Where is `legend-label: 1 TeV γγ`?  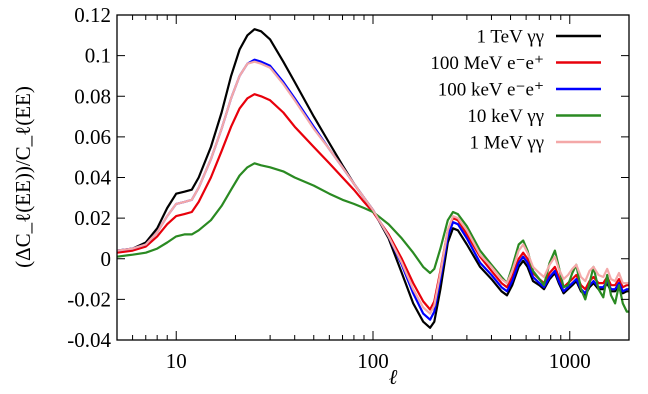
legend-label: 1 TeV γγ is located at coordinates (510, 37).